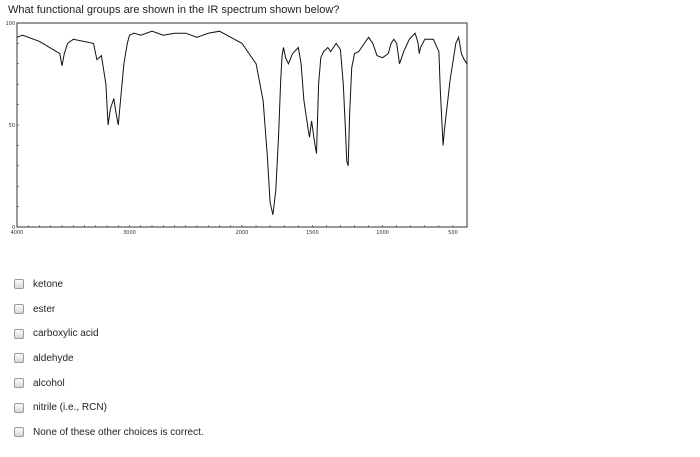  What do you see at coordinates (109, 284) in the screenshot?
I see `option-ketone: ketone` at bounding box center [109, 284].